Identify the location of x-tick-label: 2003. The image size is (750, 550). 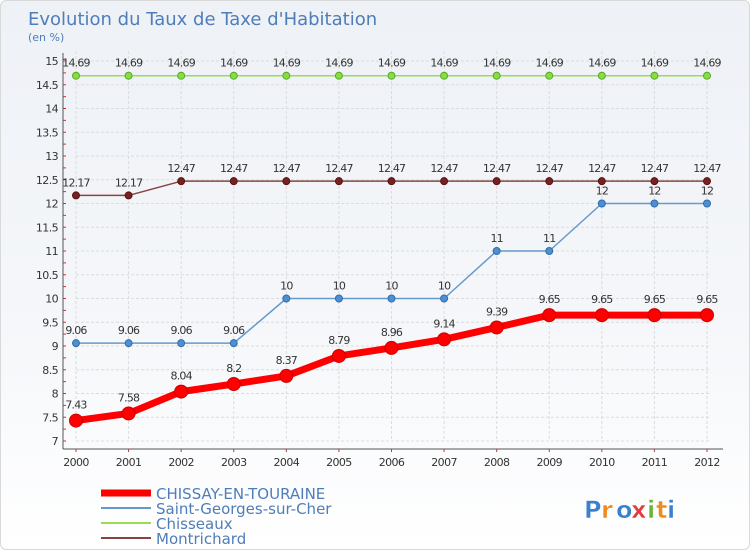
(234, 462).